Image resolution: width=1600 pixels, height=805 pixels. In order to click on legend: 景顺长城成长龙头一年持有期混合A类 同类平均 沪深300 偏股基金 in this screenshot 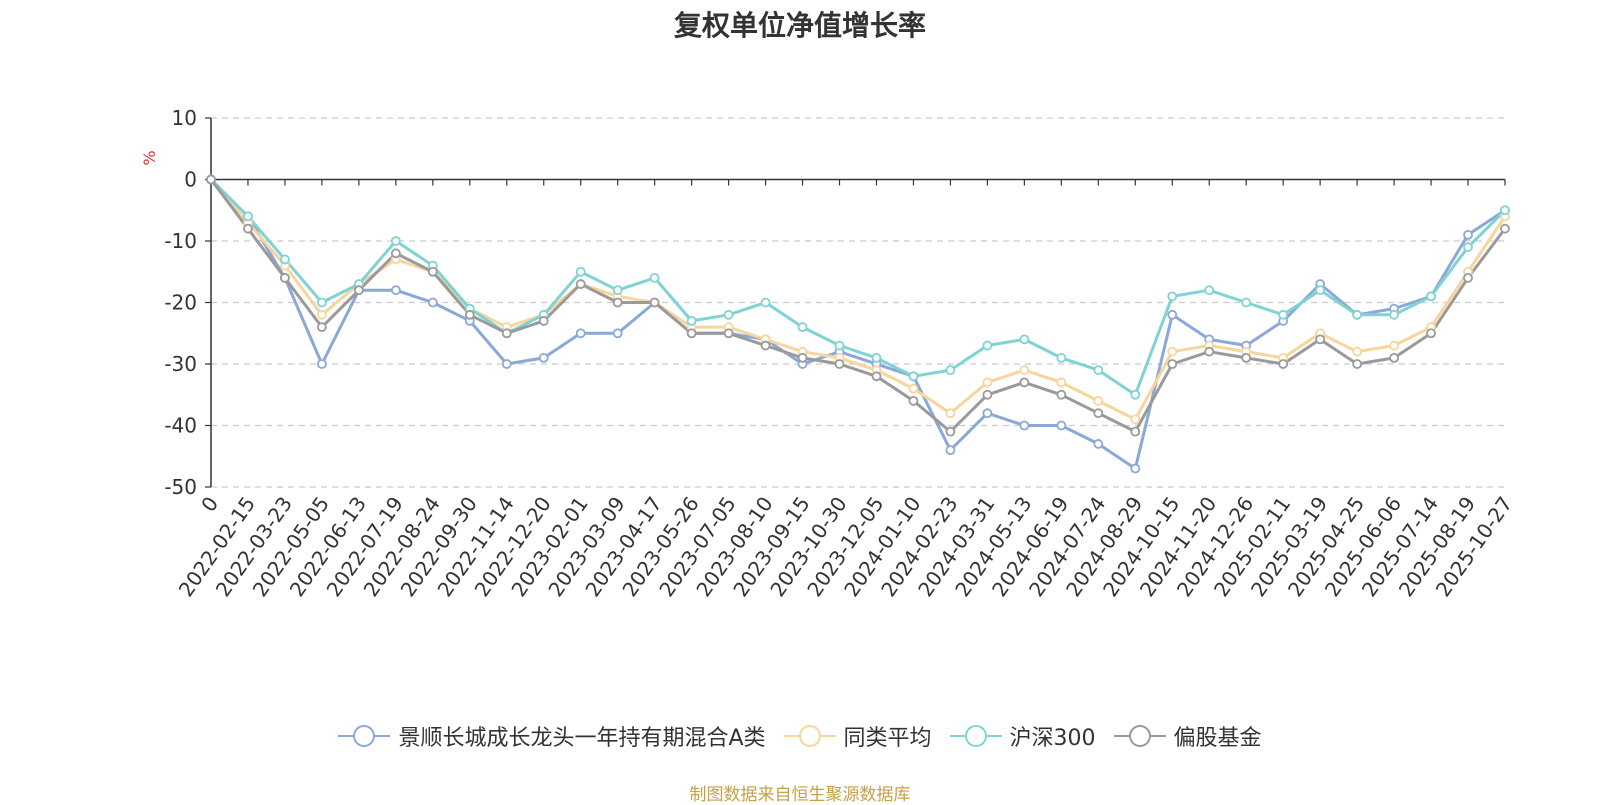, I will do `click(800, 736)`.